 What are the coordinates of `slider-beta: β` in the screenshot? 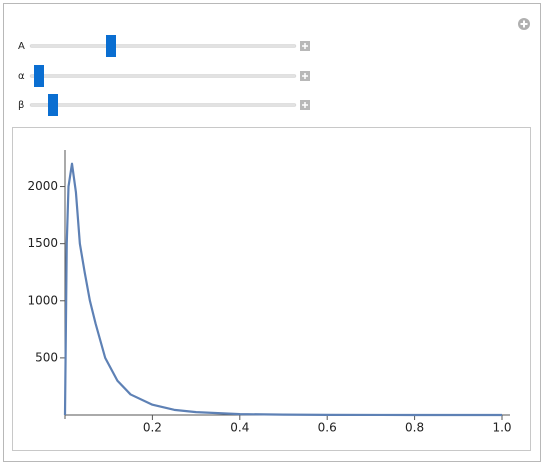 It's located at (164, 105).